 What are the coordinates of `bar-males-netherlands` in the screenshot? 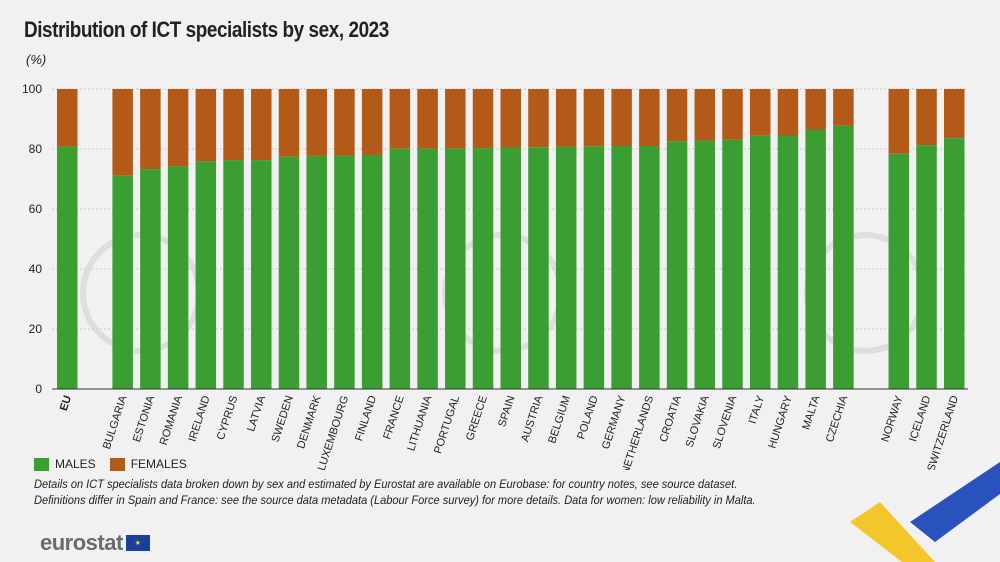 It's located at (649, 267).